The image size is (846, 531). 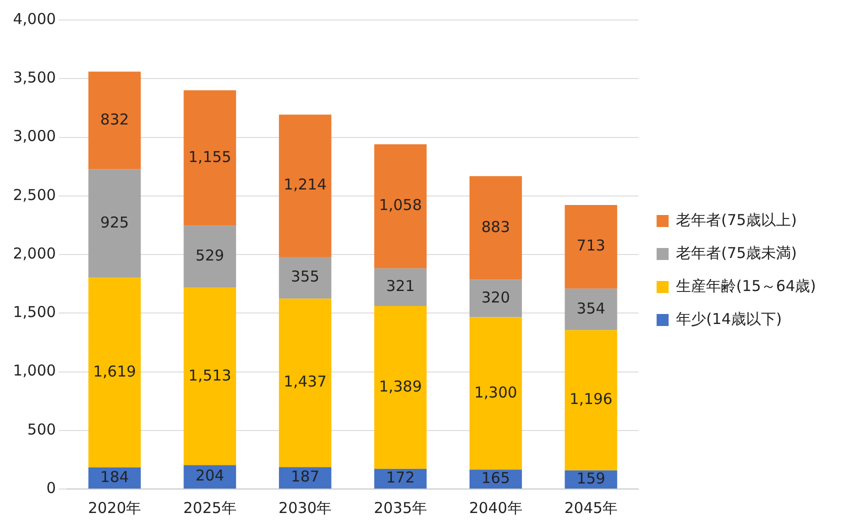 I want to click on data-label: 355, so click(x=305, y=277).